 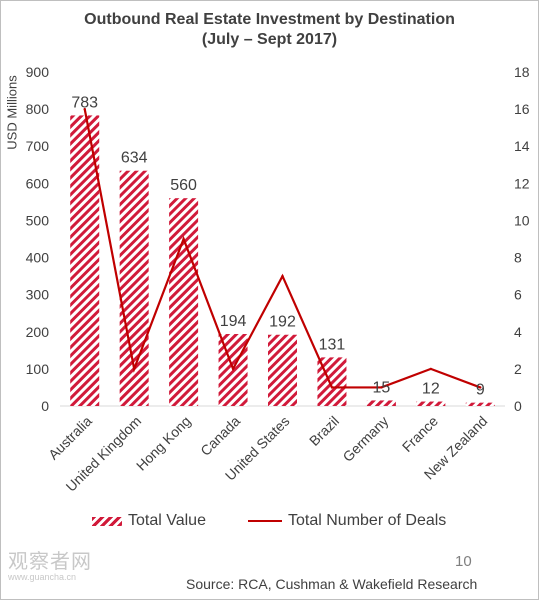 What do you see at coordinates (522, 72) in the screenshot?
I see `y2-tick-label: 18` at bounding box center [522, 72].